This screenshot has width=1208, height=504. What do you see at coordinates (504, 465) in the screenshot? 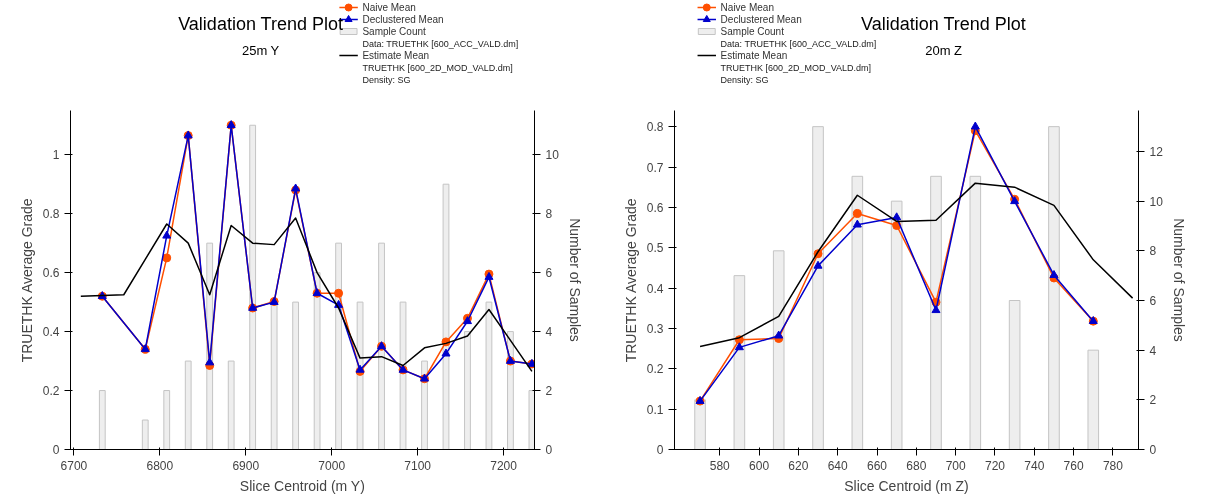
I see `x-tick-label: 7200` at bounding box center [504, 465].